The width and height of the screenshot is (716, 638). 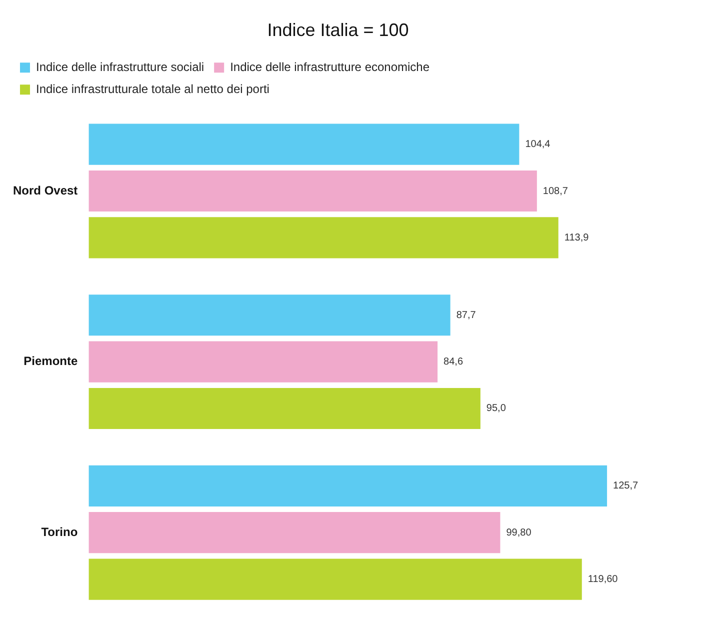 I want to click on data-label: 113,9, so click(x=577, y=238).